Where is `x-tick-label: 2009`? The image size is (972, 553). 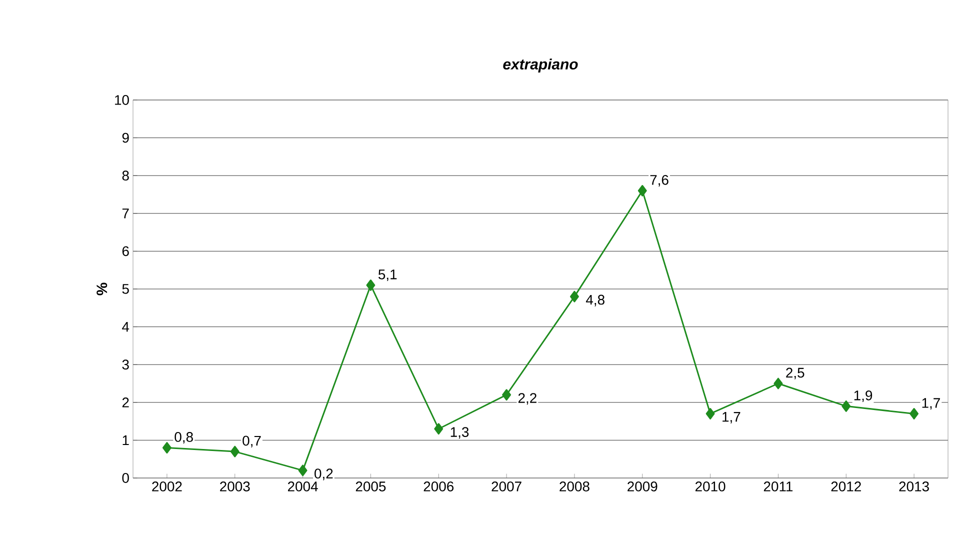 x-tick-label: 2009 is located at coordinates (643, 487).